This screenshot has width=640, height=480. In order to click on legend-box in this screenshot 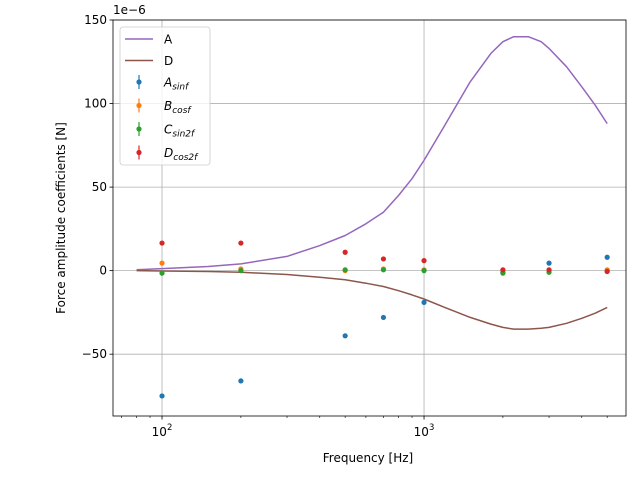, I will do `click(165, 96)`.